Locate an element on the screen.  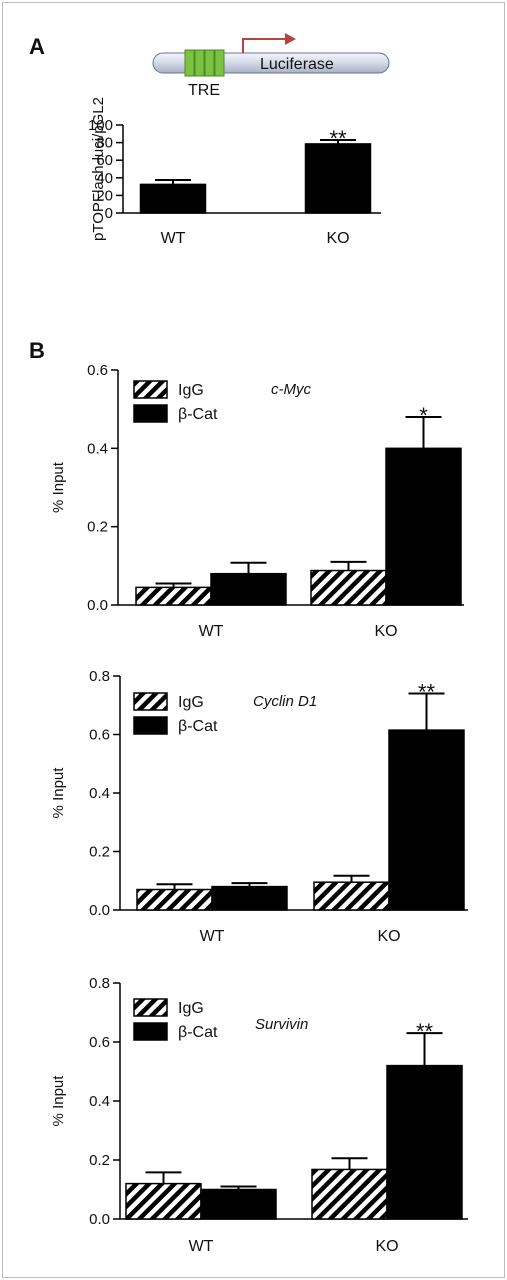
y-axis-title: pTOPFlash-luci/pGL2 is located at coordinates (98, 169).